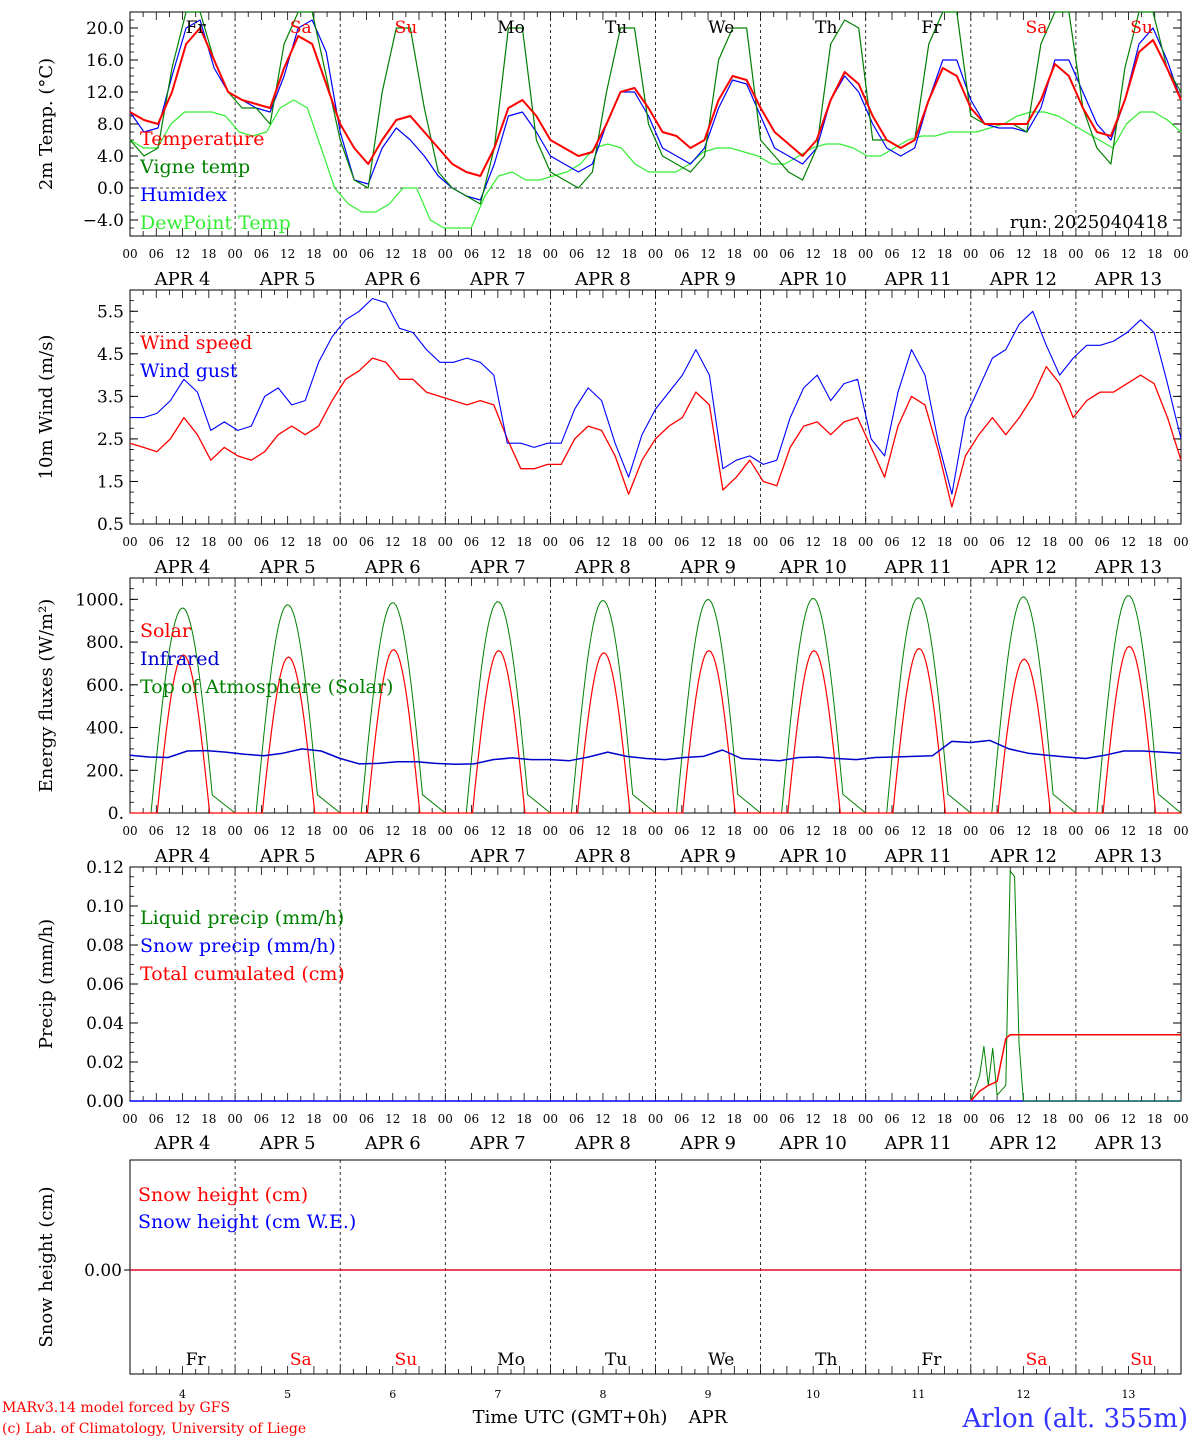  Describe the element at coordinates (497, 1394) in the screenshot. I see `day-number-label: 7` at that location.